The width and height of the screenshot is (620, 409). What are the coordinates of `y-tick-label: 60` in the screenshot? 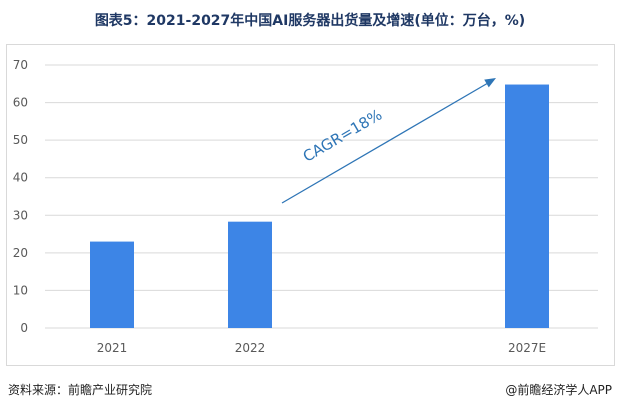 It's located at (20, 103).